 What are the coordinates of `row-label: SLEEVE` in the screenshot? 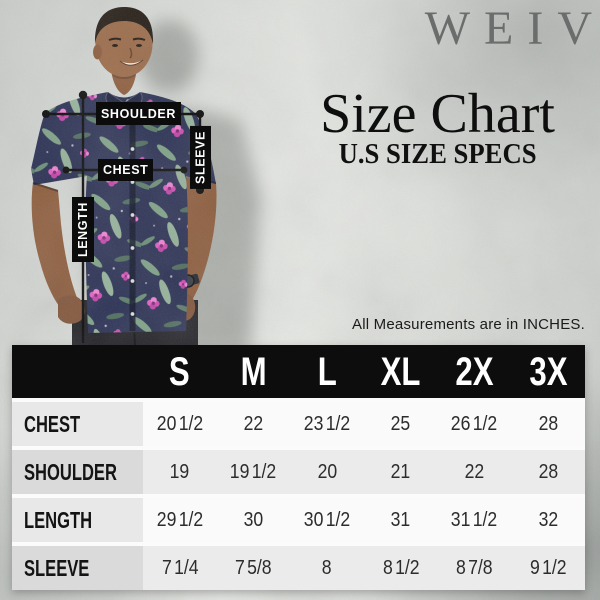 It's located at (77, 568).